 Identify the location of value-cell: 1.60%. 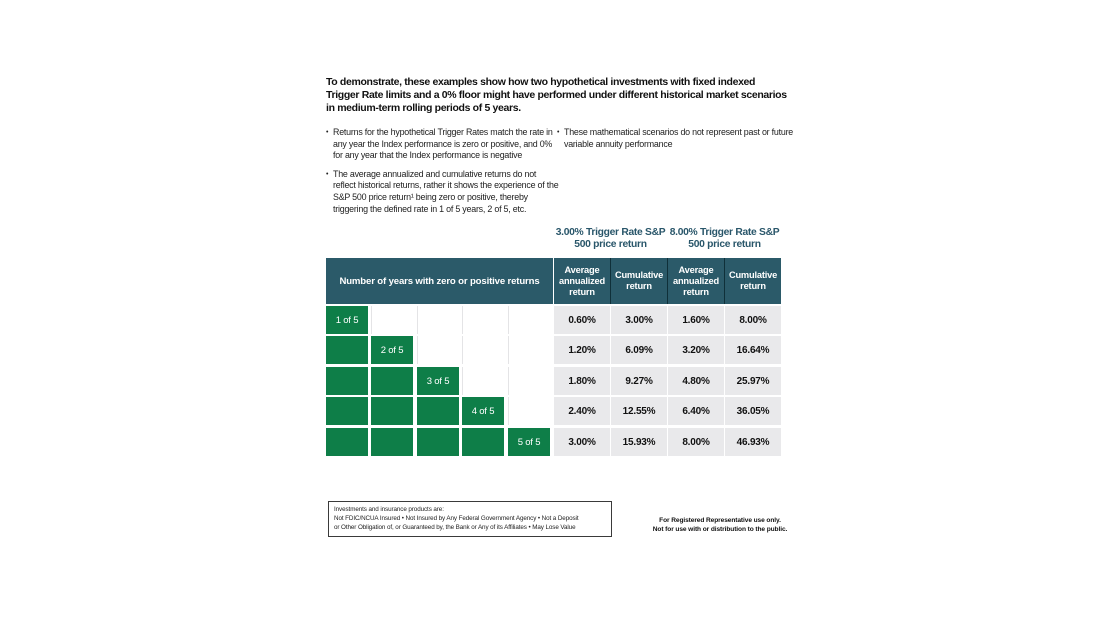
(696, 320).